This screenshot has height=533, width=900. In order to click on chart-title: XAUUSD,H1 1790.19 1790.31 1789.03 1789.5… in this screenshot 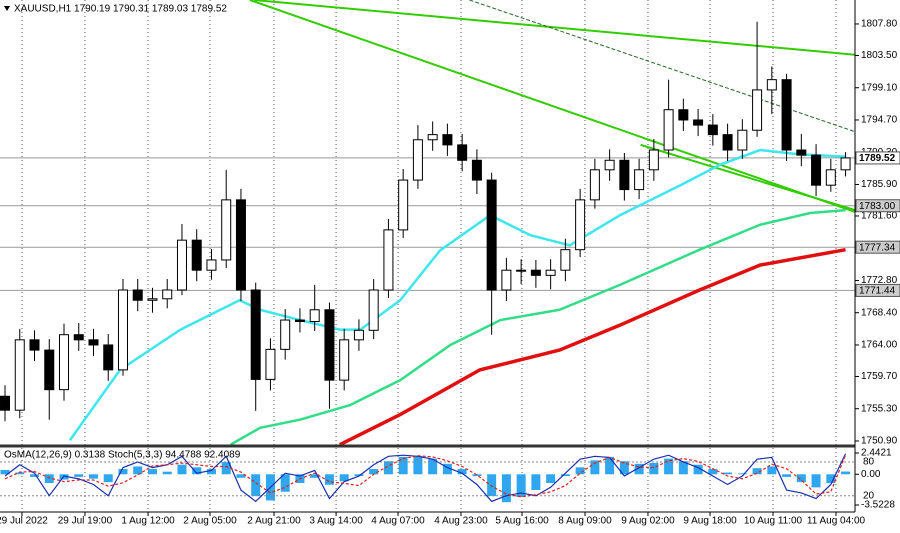, I will do `click(120, 9)`.